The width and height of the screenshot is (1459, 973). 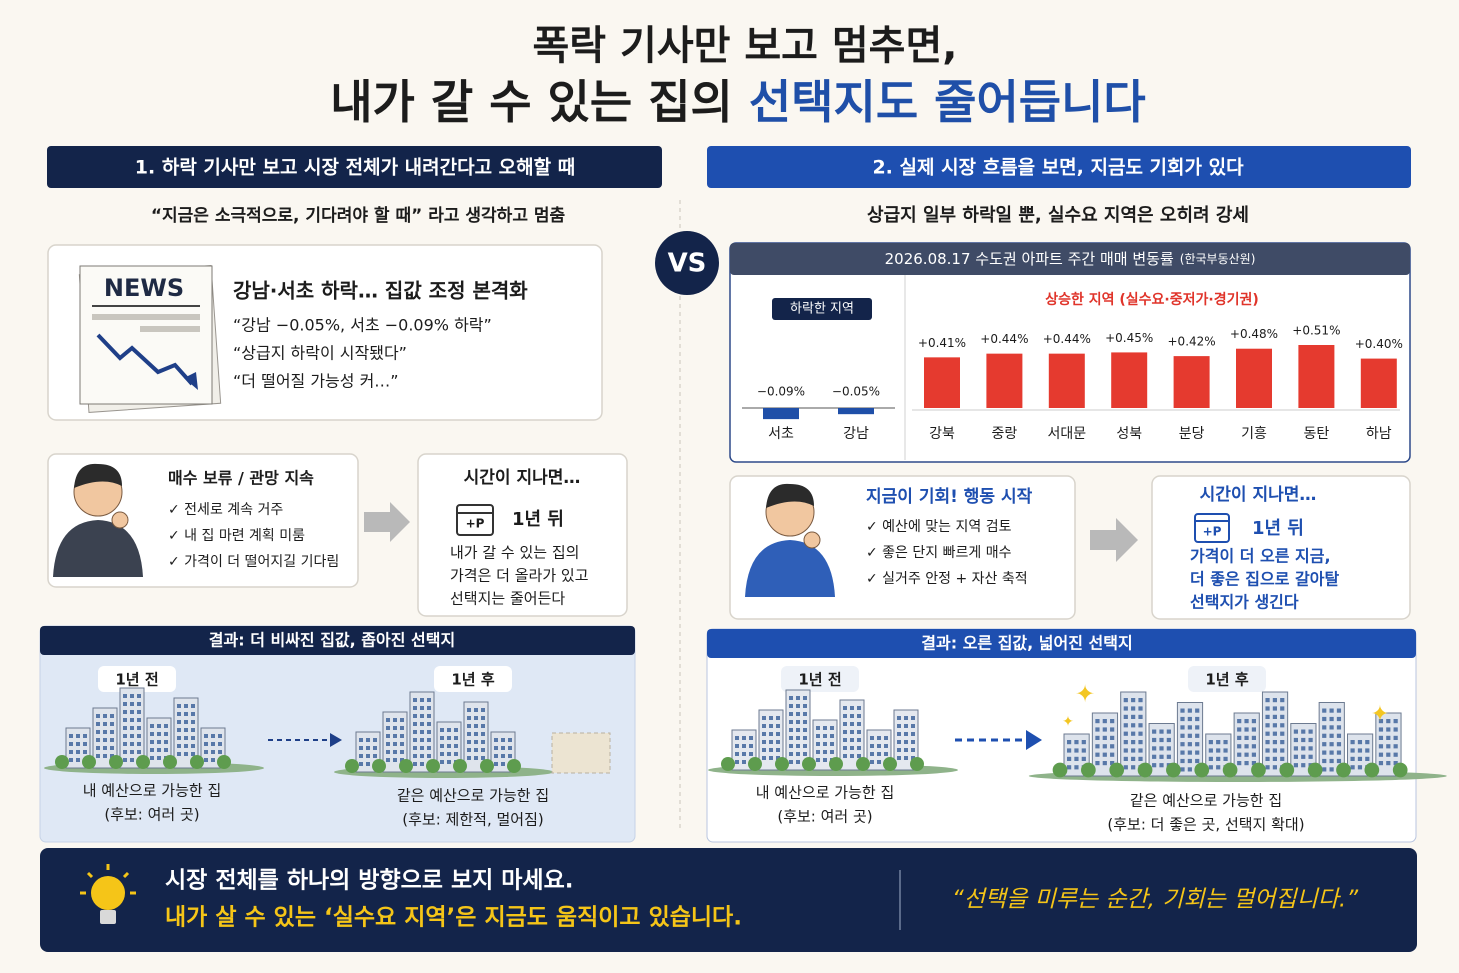 I want to click on caption: 같은 예산으로 가능한 집, so click(x=473, y=796).